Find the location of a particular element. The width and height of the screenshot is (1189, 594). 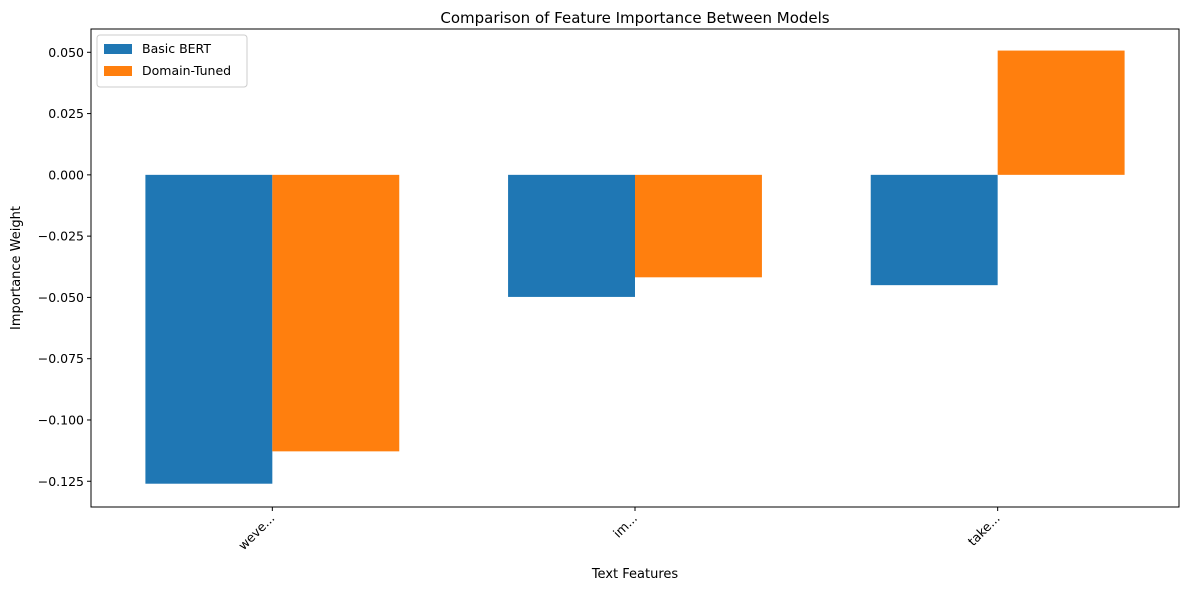

y-tick-label: −0.050 is located at coordinates (61, 297).